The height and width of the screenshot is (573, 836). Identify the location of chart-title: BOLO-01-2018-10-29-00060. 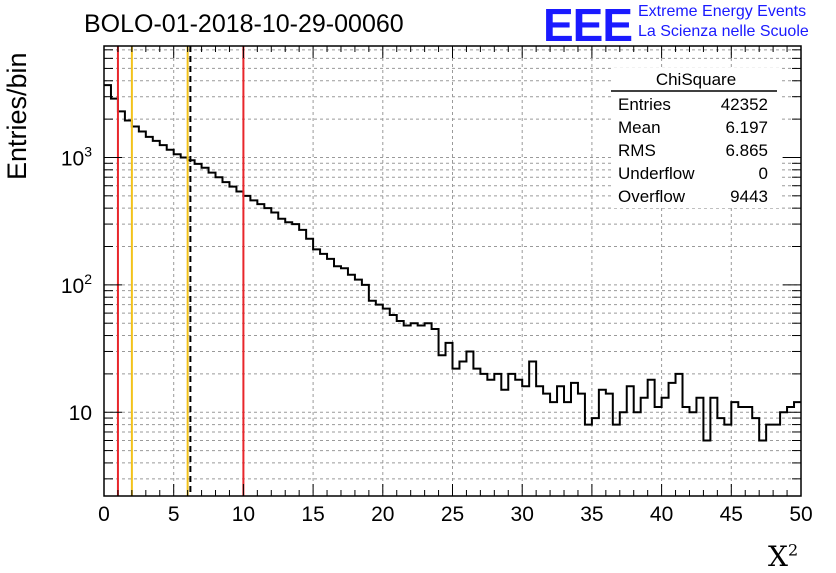
(244, 24).